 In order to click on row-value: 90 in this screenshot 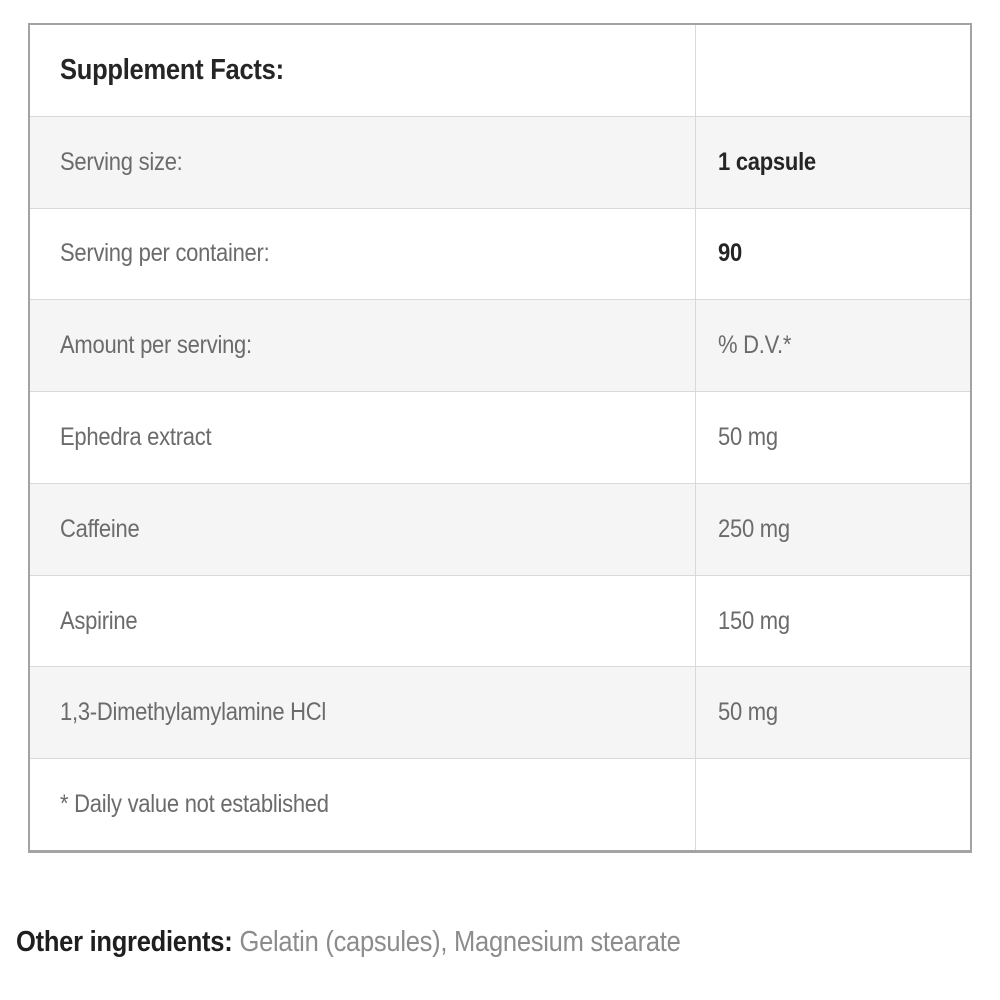, I will do `click(730, 253)`.